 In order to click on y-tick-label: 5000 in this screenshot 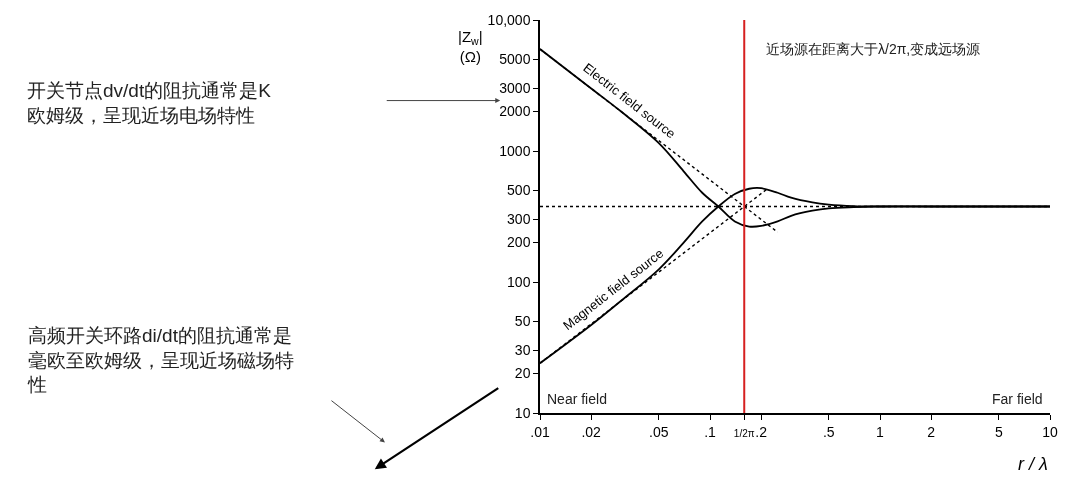, I will do `click(515, 59)`.